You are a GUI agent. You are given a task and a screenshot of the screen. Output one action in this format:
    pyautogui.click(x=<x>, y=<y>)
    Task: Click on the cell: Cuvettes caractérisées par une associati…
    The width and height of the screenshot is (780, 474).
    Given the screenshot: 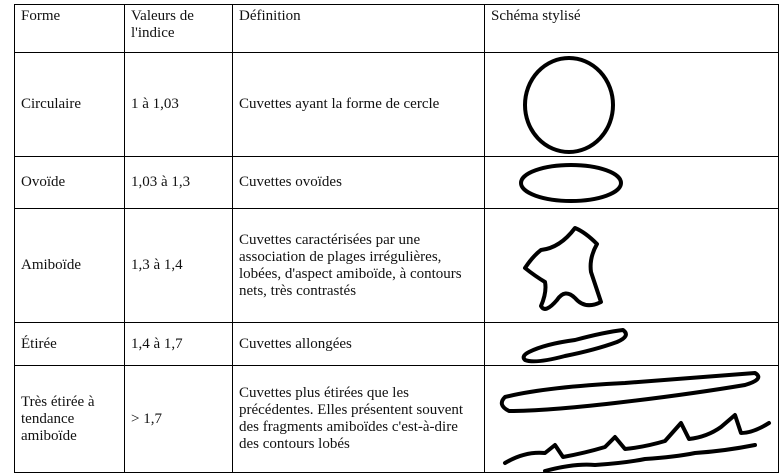 What is the action you would take?
    pyautogui.click(x=358, y=265)
    